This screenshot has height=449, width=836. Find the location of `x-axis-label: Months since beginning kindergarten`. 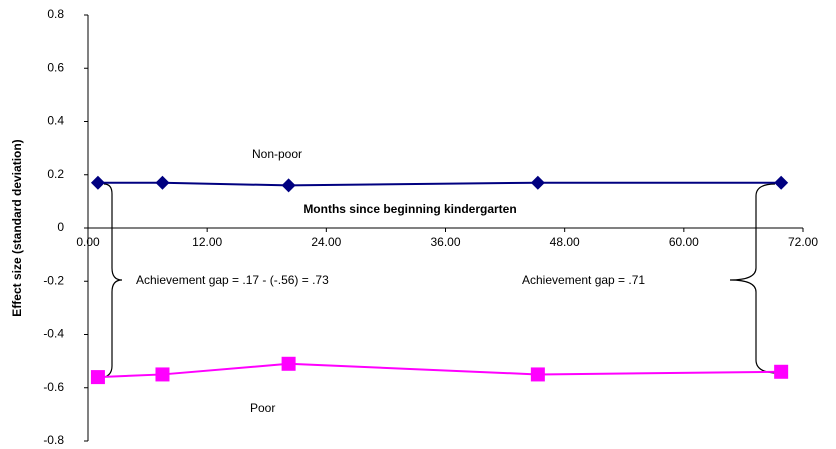

x-axis-label: Months since beginning kindergarten is located at coordinates (409, 209).